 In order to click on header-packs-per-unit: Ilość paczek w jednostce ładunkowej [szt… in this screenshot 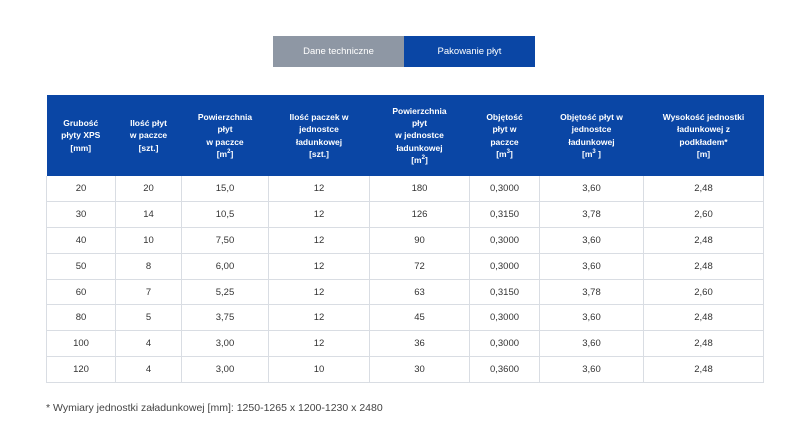, I will do `click(319, 135)`.